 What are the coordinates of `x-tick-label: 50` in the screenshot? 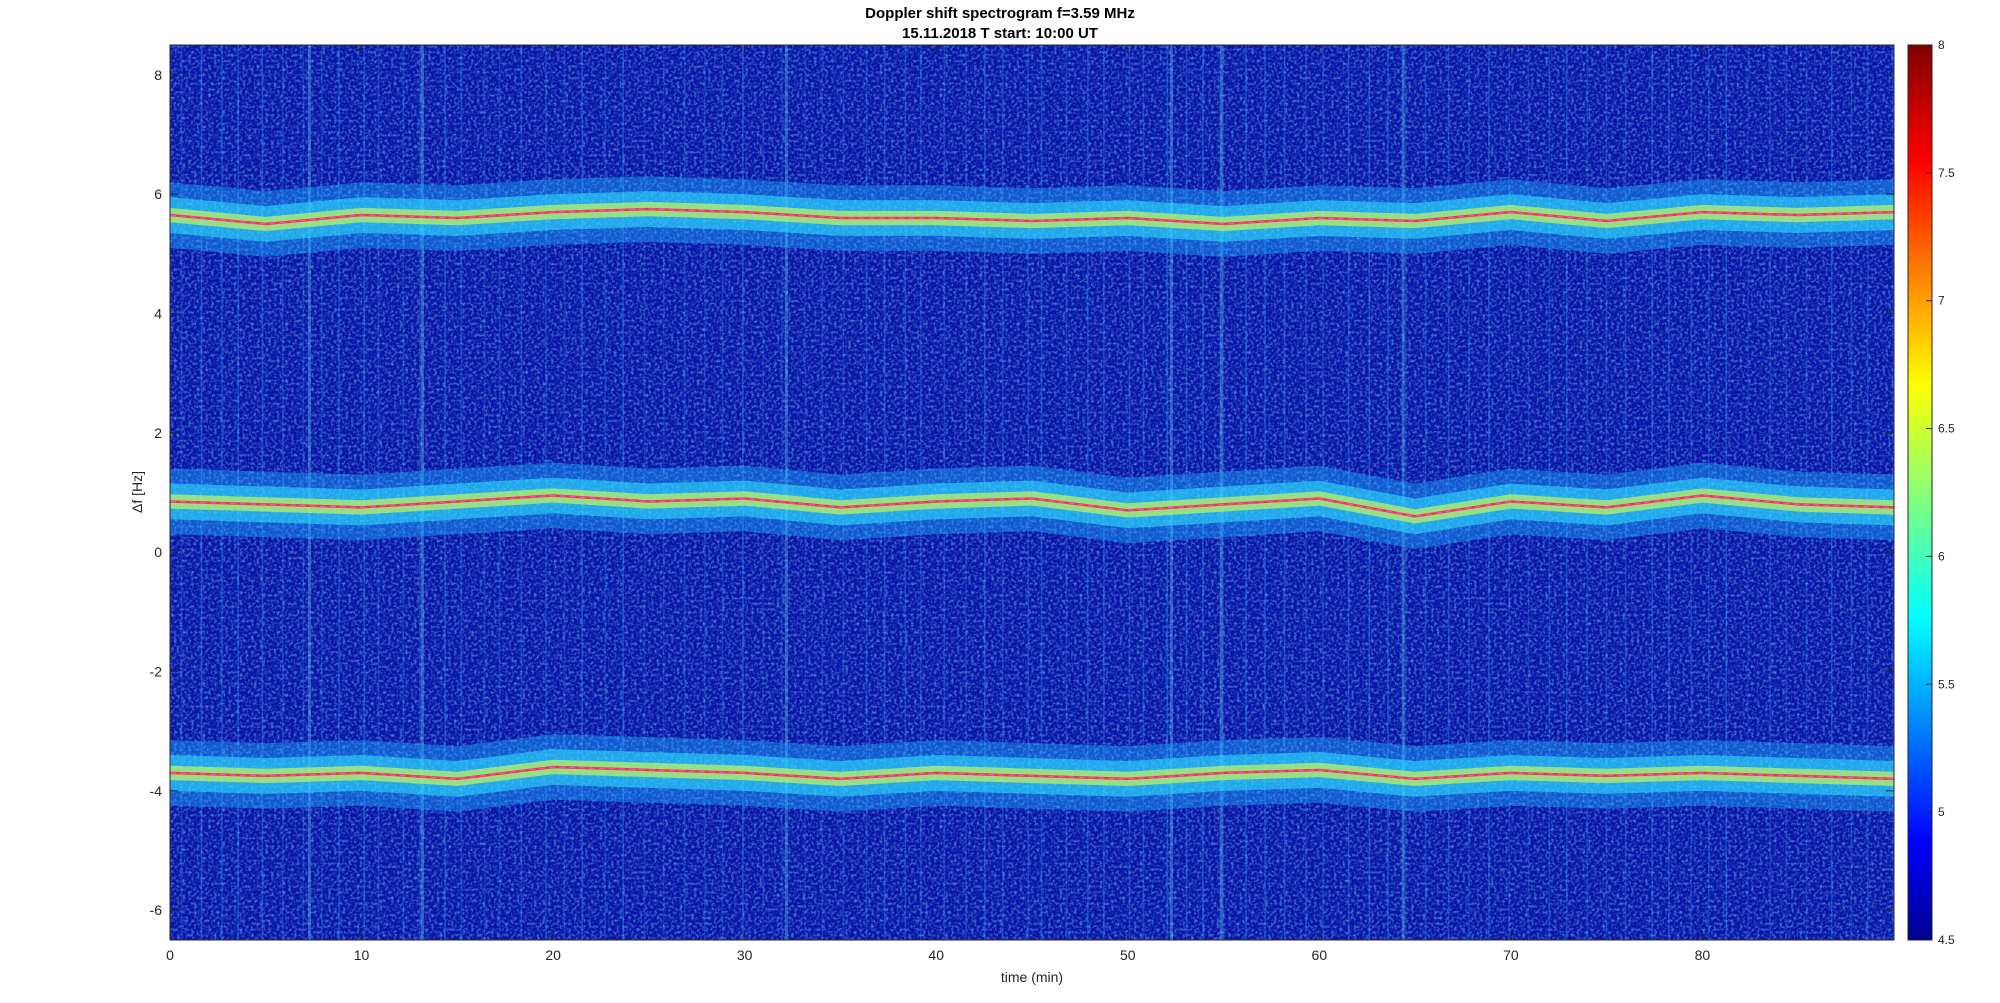 It's located at (1128, 955).